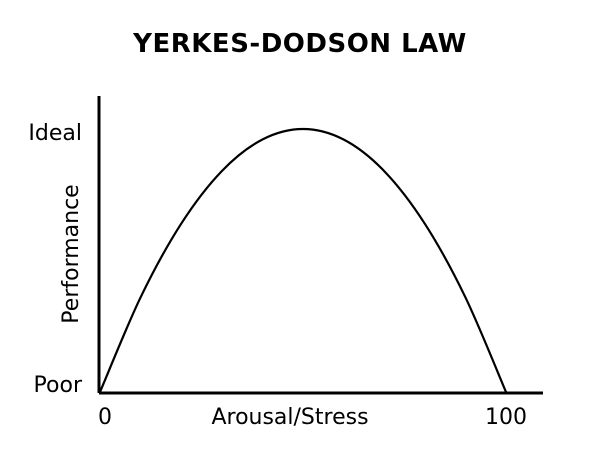 The height and width of the screenshot is (469, 601). I want to click on y-axis-label: Performance, so click(71, 253).